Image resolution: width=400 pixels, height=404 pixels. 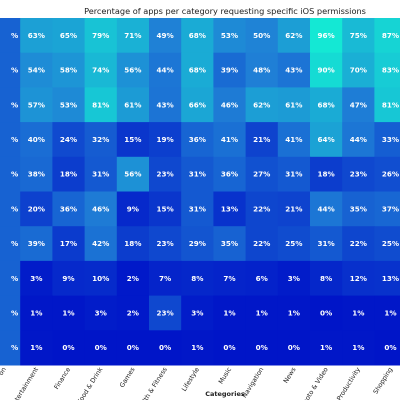 What do you see at coordinates (190, 379) in the screenshot?
I see `x-tick-label: Lifestyle` at bounding box center [190, 379].